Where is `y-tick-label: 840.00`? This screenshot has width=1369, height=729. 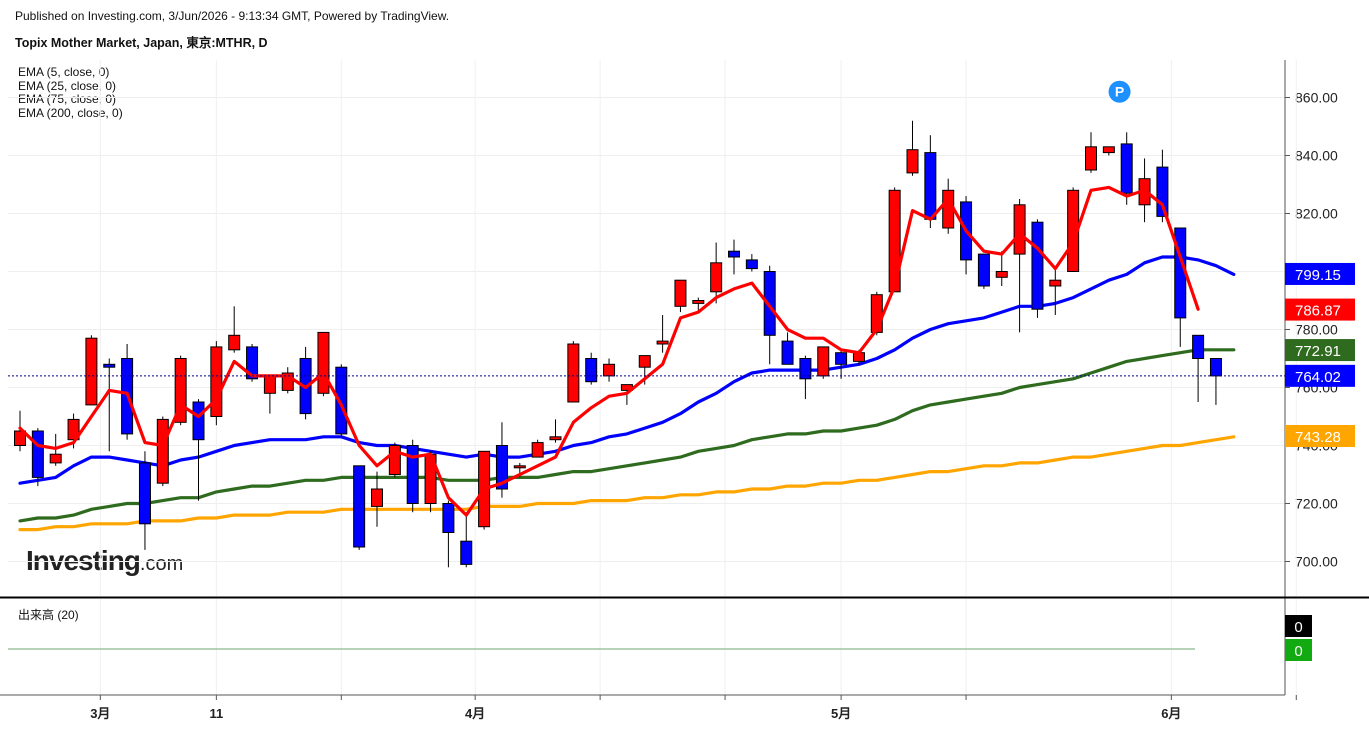
y-tick-label: 840.00 is located at coordinates (1316, 156).